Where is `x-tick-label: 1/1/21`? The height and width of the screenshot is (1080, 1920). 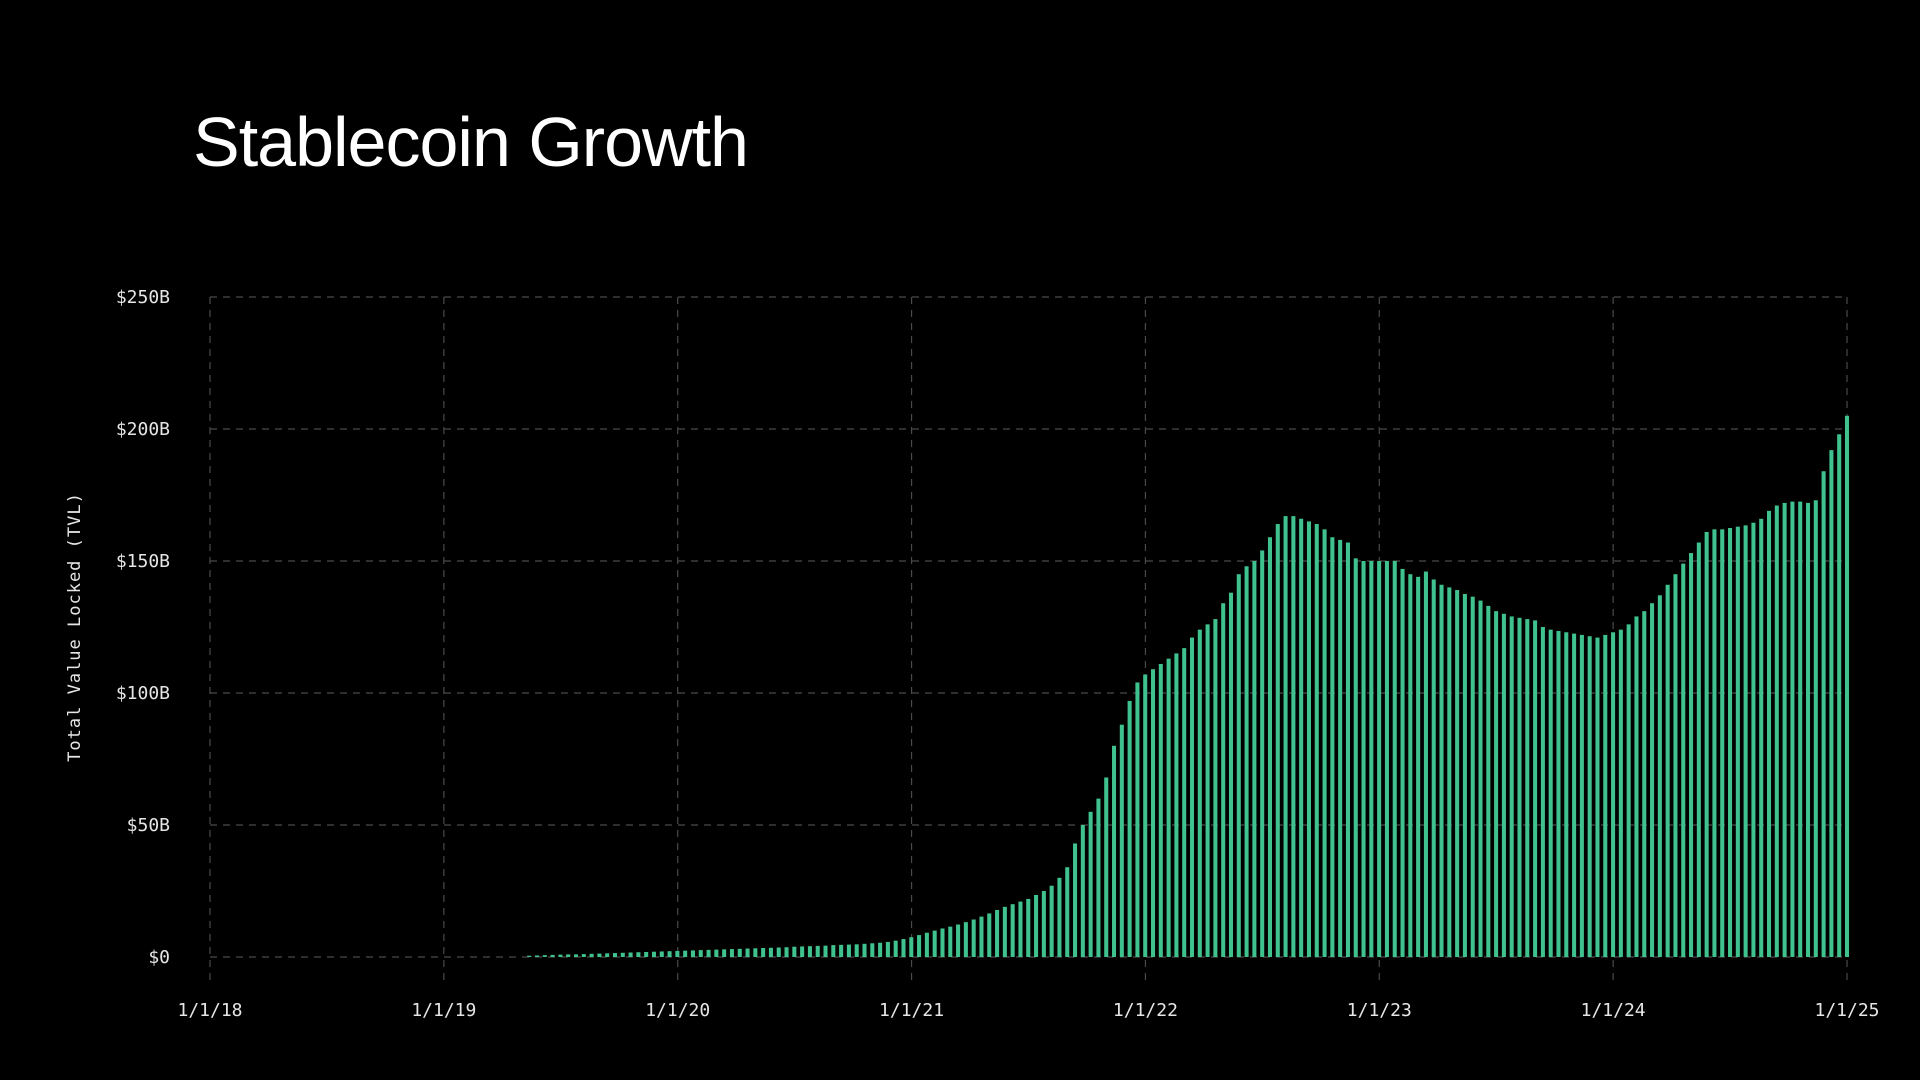 x-tick-label: 1/1/21 is located at coordinates (911, 1010).